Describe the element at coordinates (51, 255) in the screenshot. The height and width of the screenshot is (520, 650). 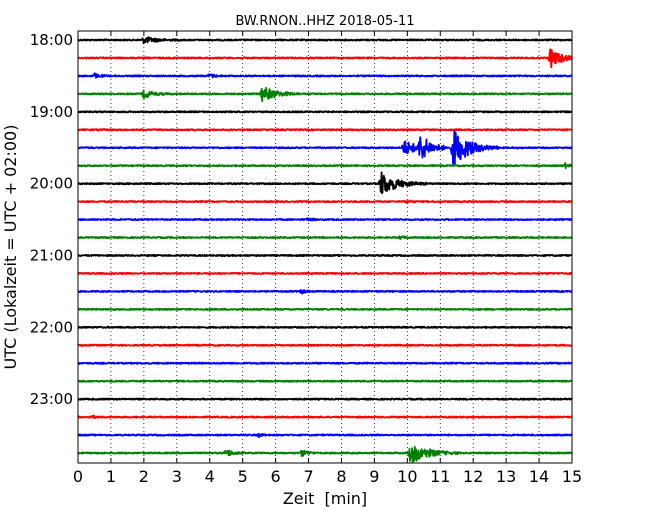
I see `y-tick-label: 21:00` at that location.